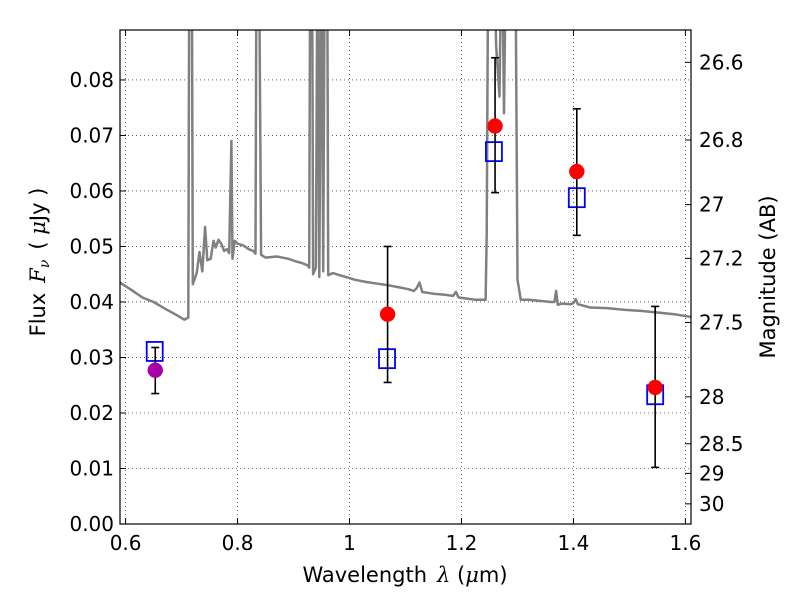 The height and width of the screenshot is (600, 800). What do you see at coordinates (721, 444) in the screenshot?
I see `y2-tick-label: 28.5` at bounding box center [721, 444].